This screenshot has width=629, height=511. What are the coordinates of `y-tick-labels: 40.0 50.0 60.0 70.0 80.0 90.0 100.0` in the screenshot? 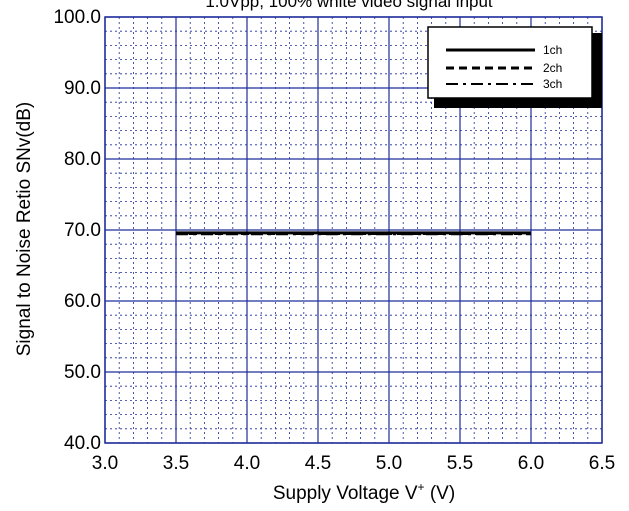 It's located at (77, 230).